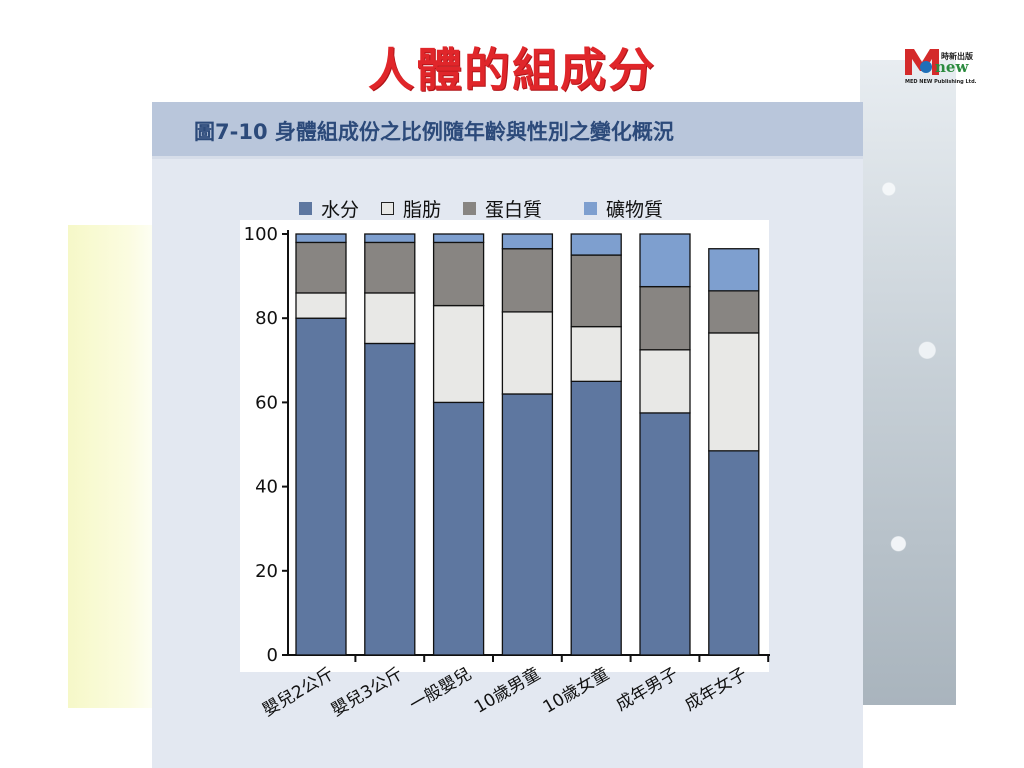 The width and height of the screenshot is (1024, 768). Describe the element at coordinates (434, 132) in the screenshot. I see `figure-title: 圖7-10 身體組成份之比例隨年齡與性別之變化概況` at that location.